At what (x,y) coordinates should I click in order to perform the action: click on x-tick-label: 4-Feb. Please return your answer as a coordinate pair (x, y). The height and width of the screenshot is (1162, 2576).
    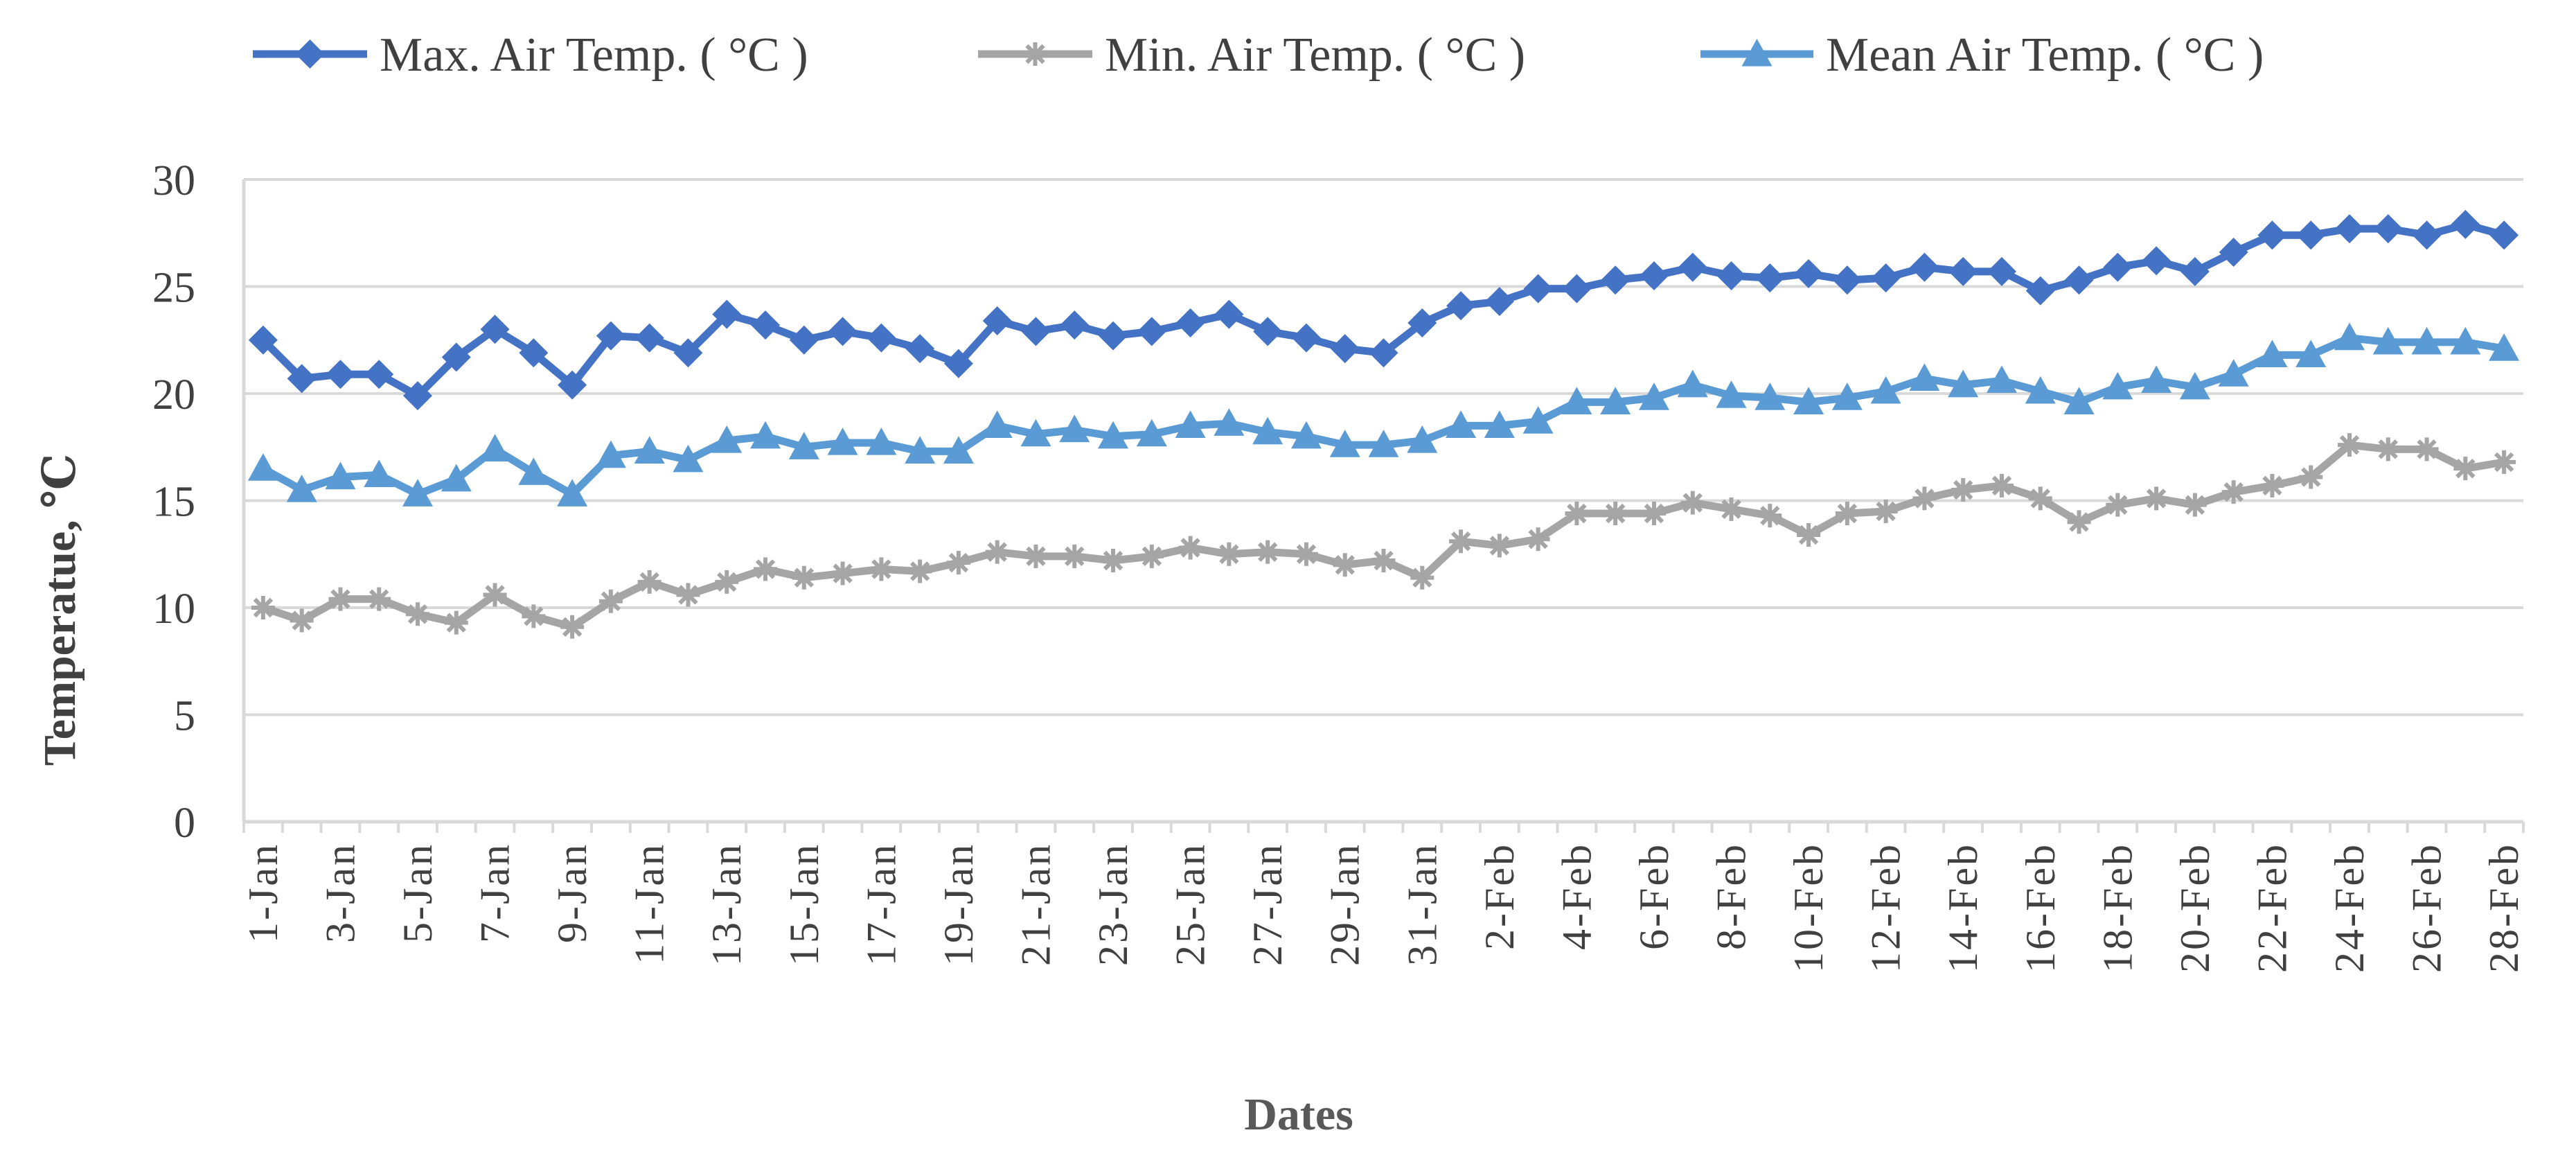
    Looking at the image, I should click on (1576, 896).